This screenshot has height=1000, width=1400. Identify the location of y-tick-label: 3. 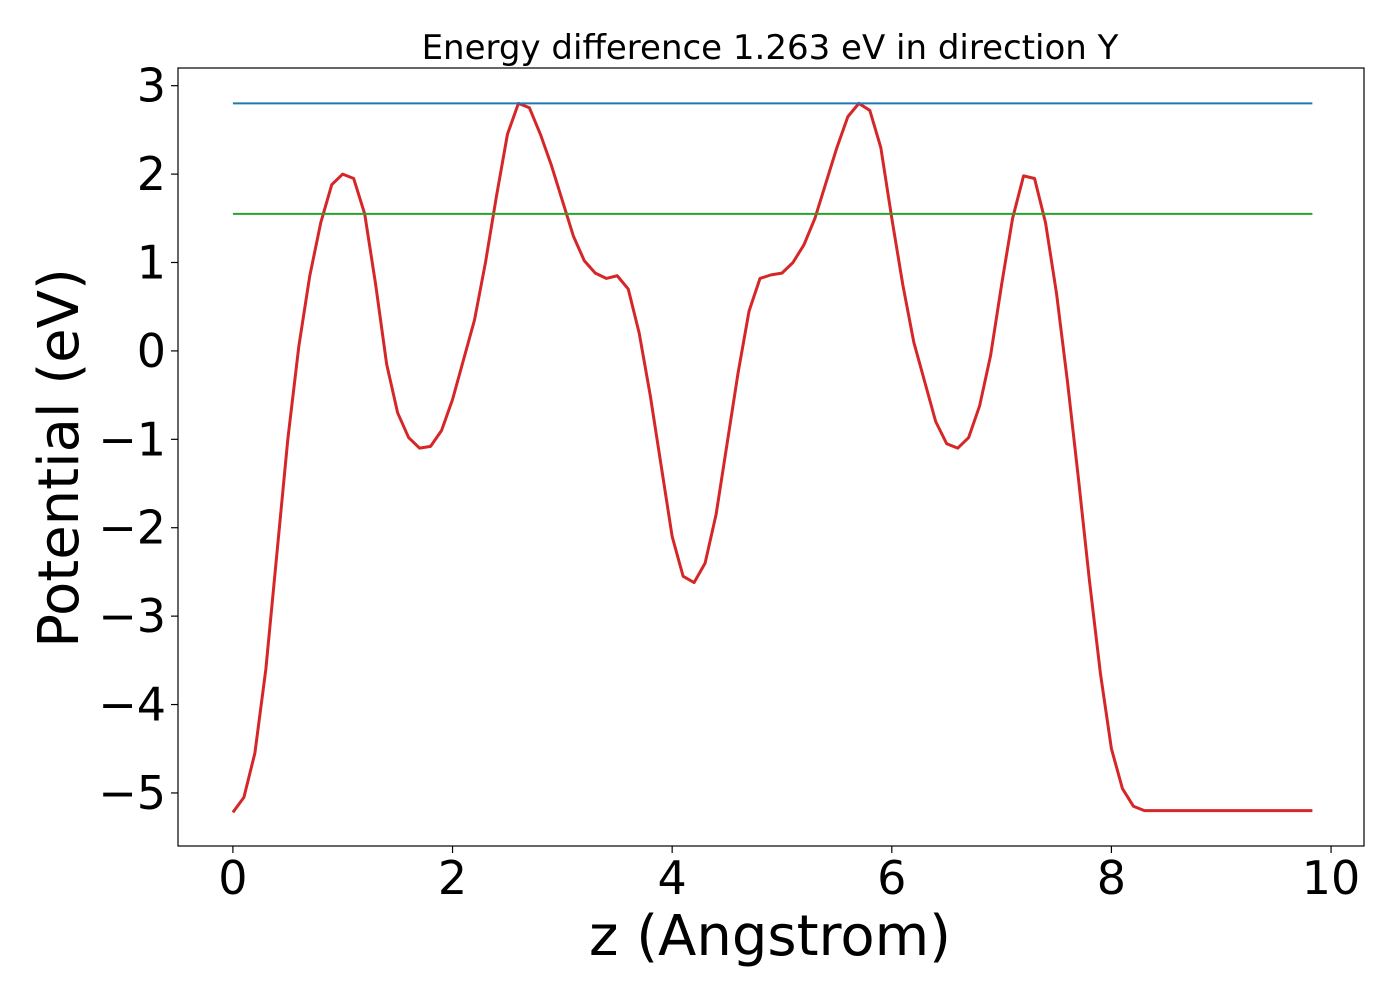
(151, 86).